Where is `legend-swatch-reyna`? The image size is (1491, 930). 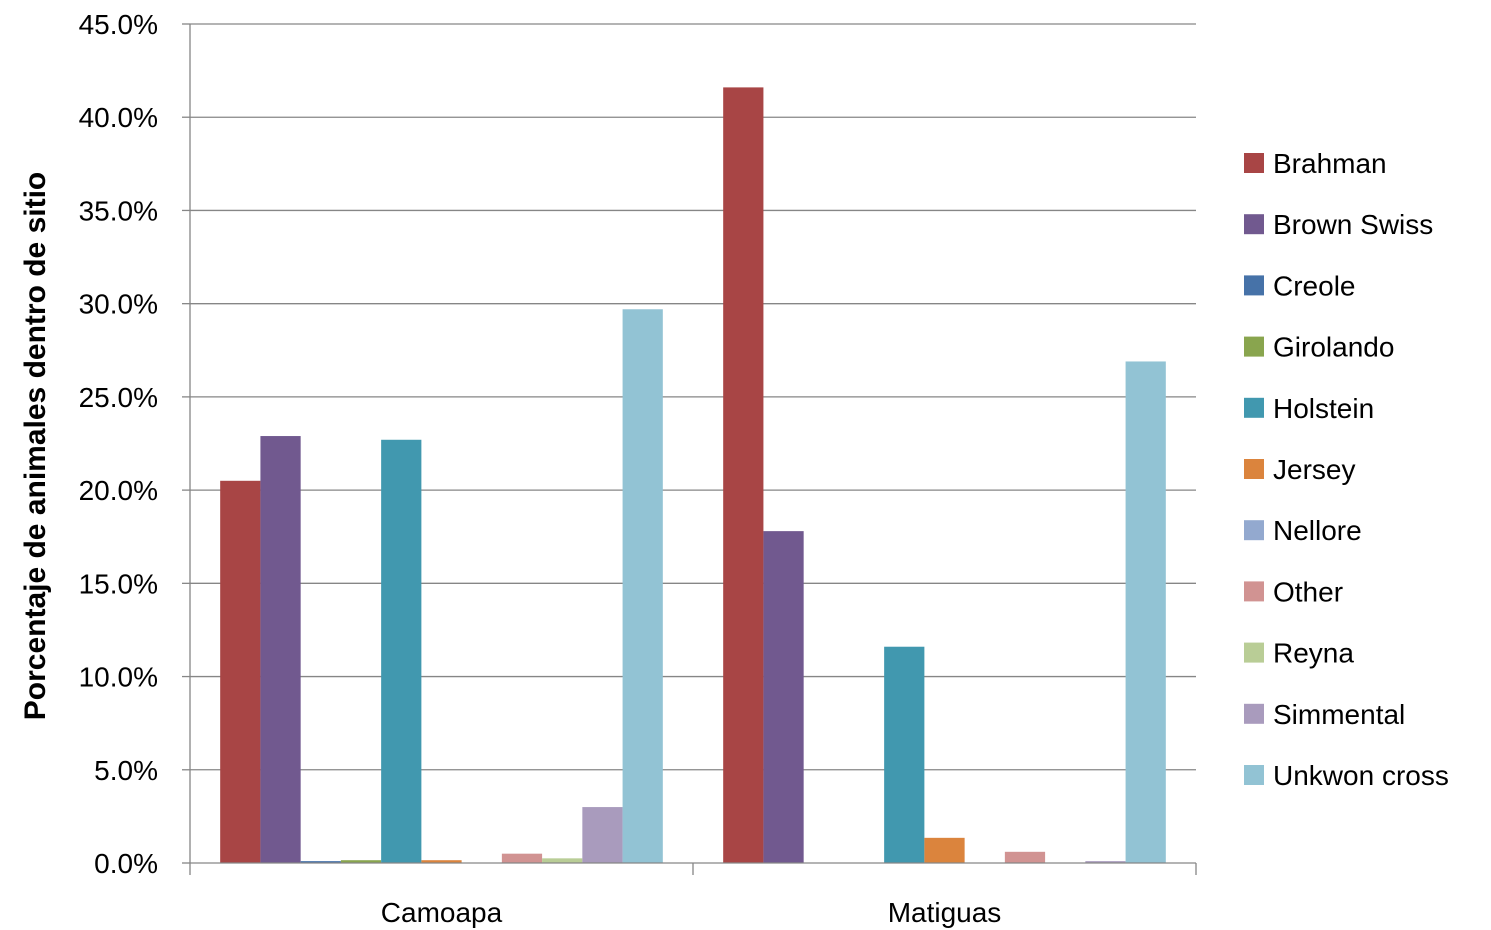 legend-swatch-reyna is located at coordinates (1254, 652).